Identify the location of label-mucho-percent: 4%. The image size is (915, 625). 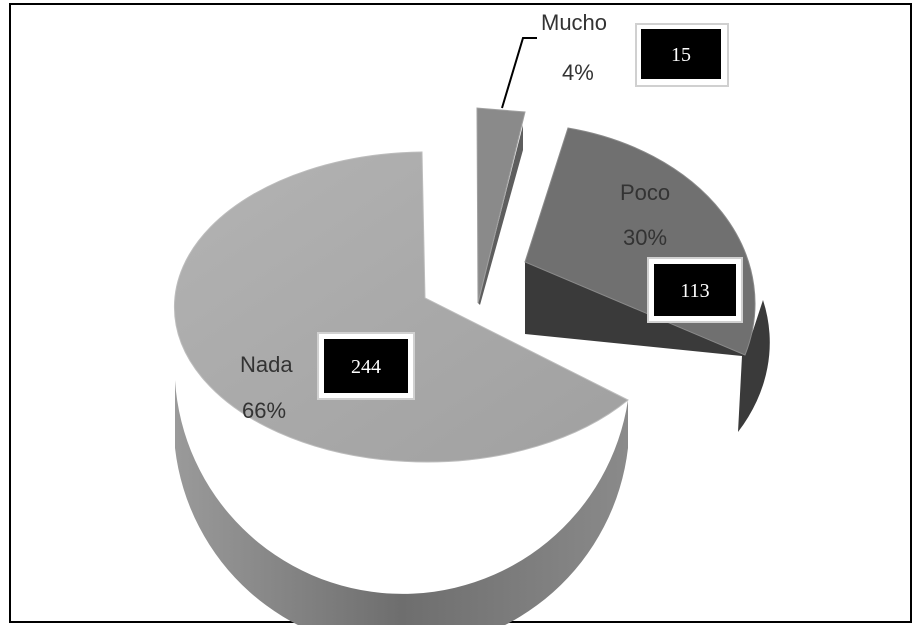
(578, 72).